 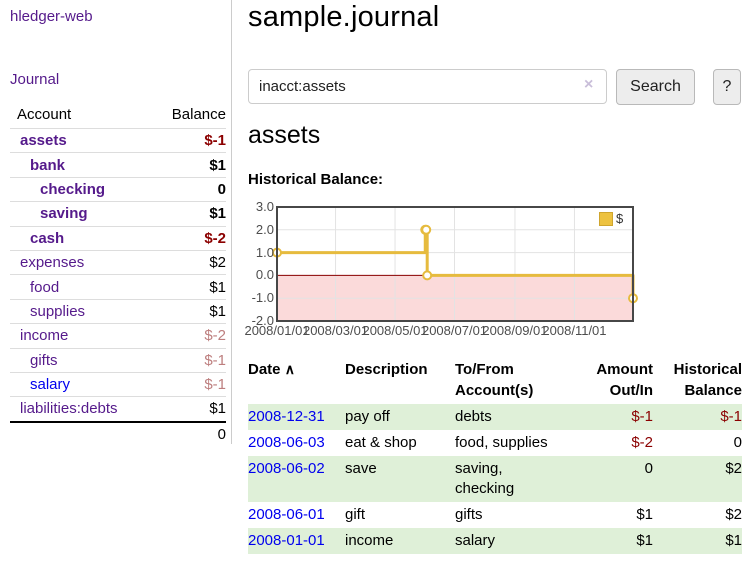 I want to click on header-tofrom-accounts: To/From Account(s), so click(x=494, y=380).